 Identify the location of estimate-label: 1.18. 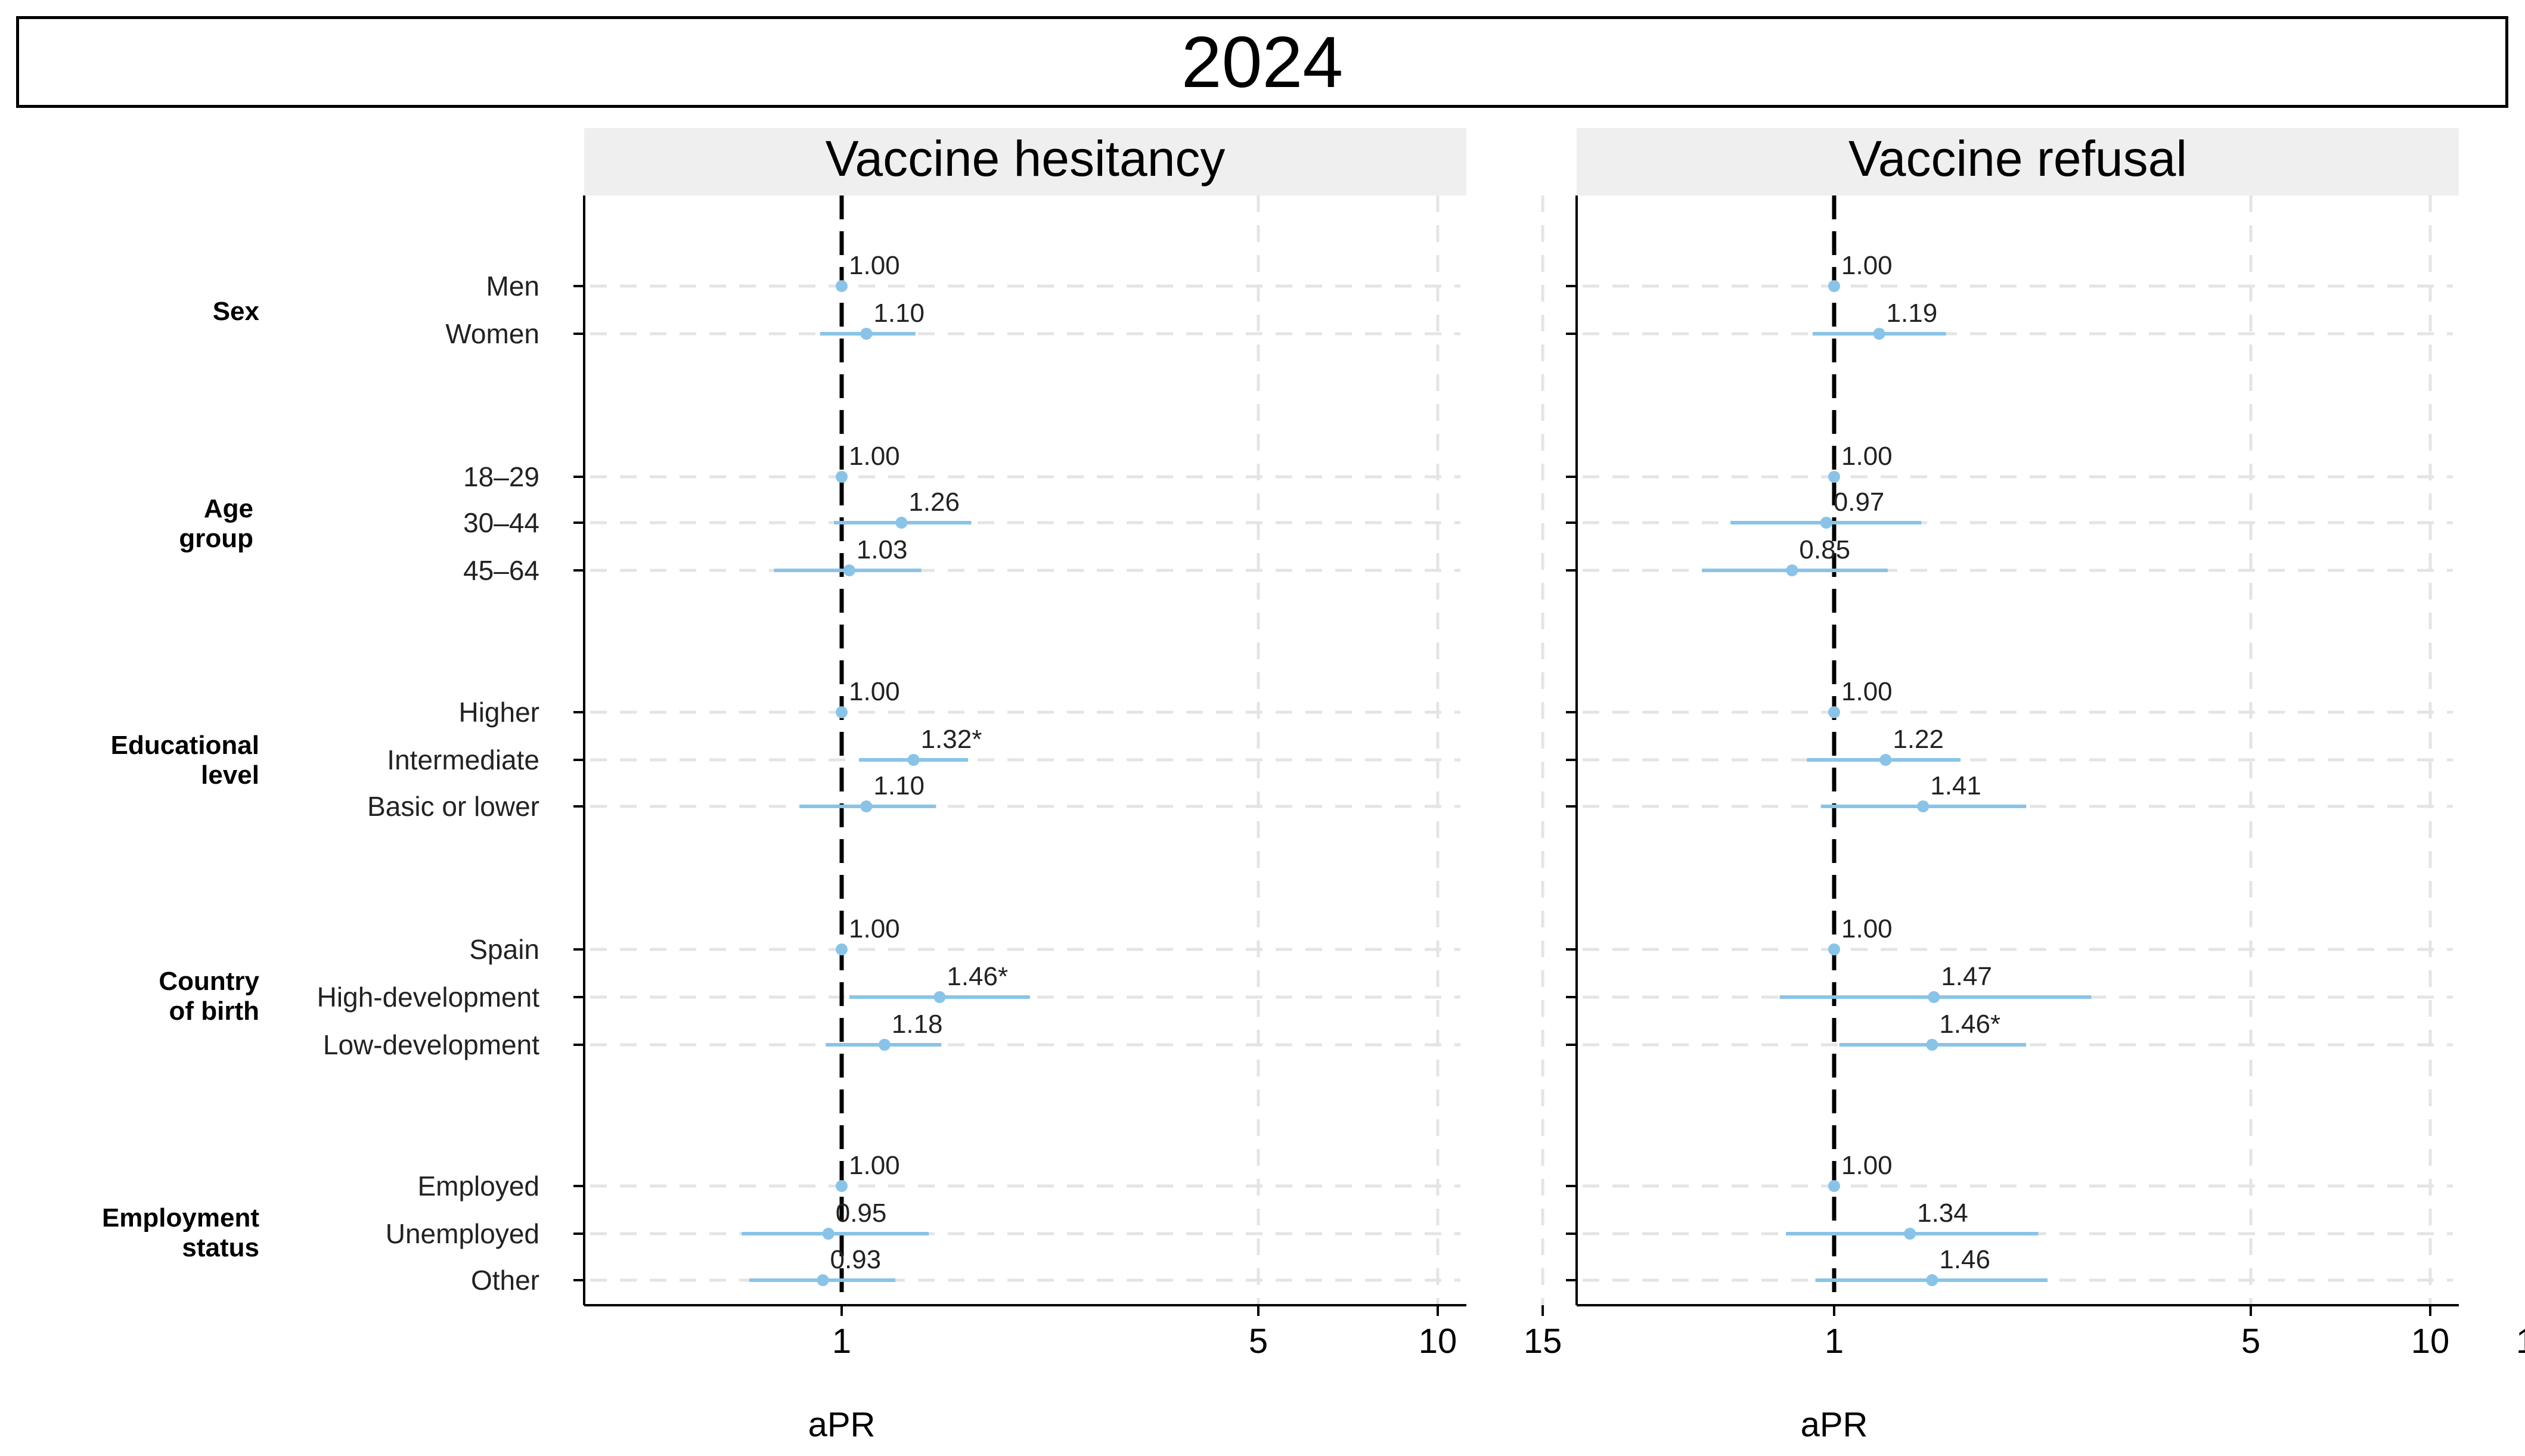
(917, 1025).